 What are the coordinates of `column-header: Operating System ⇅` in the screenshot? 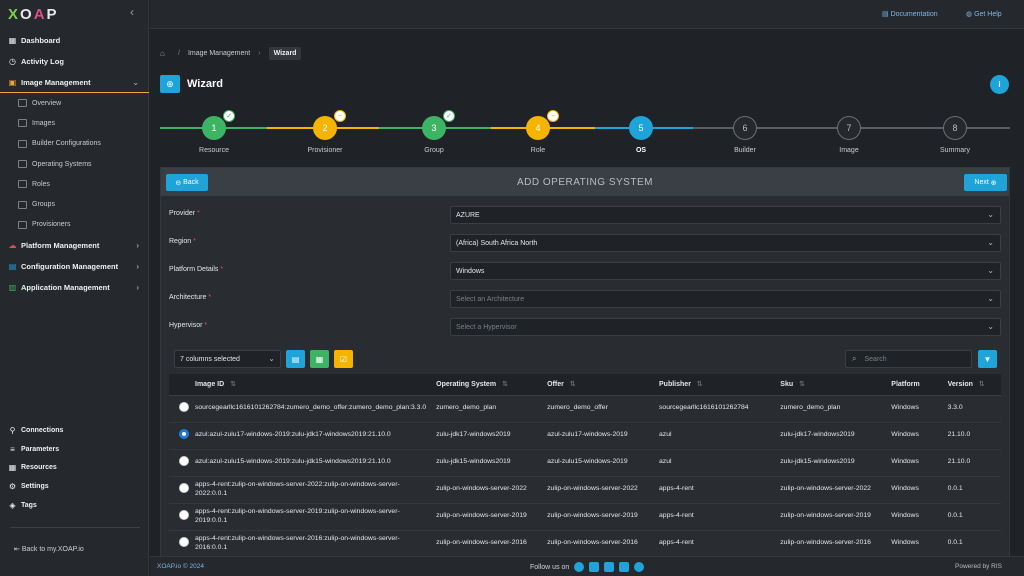 It's located at (486, 385).